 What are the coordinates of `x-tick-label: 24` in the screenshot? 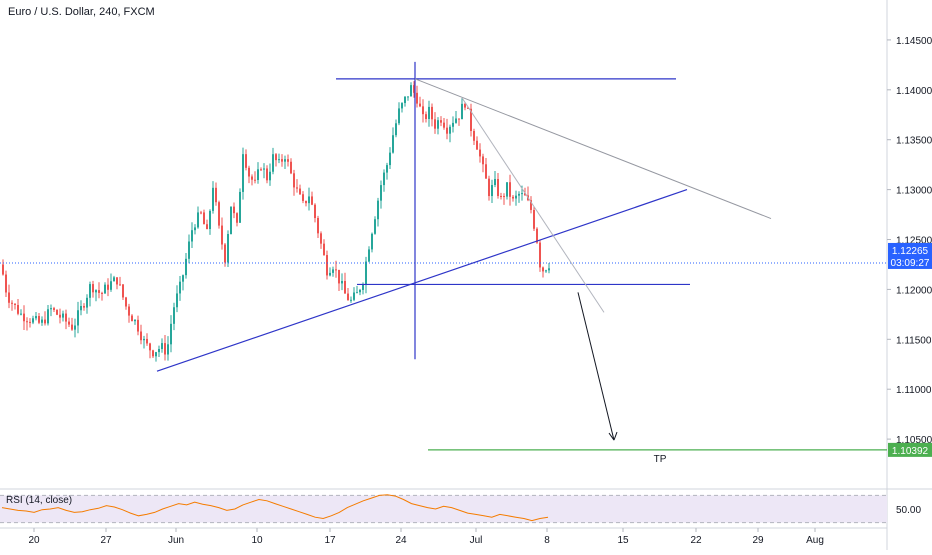 It's located at (401, 540).